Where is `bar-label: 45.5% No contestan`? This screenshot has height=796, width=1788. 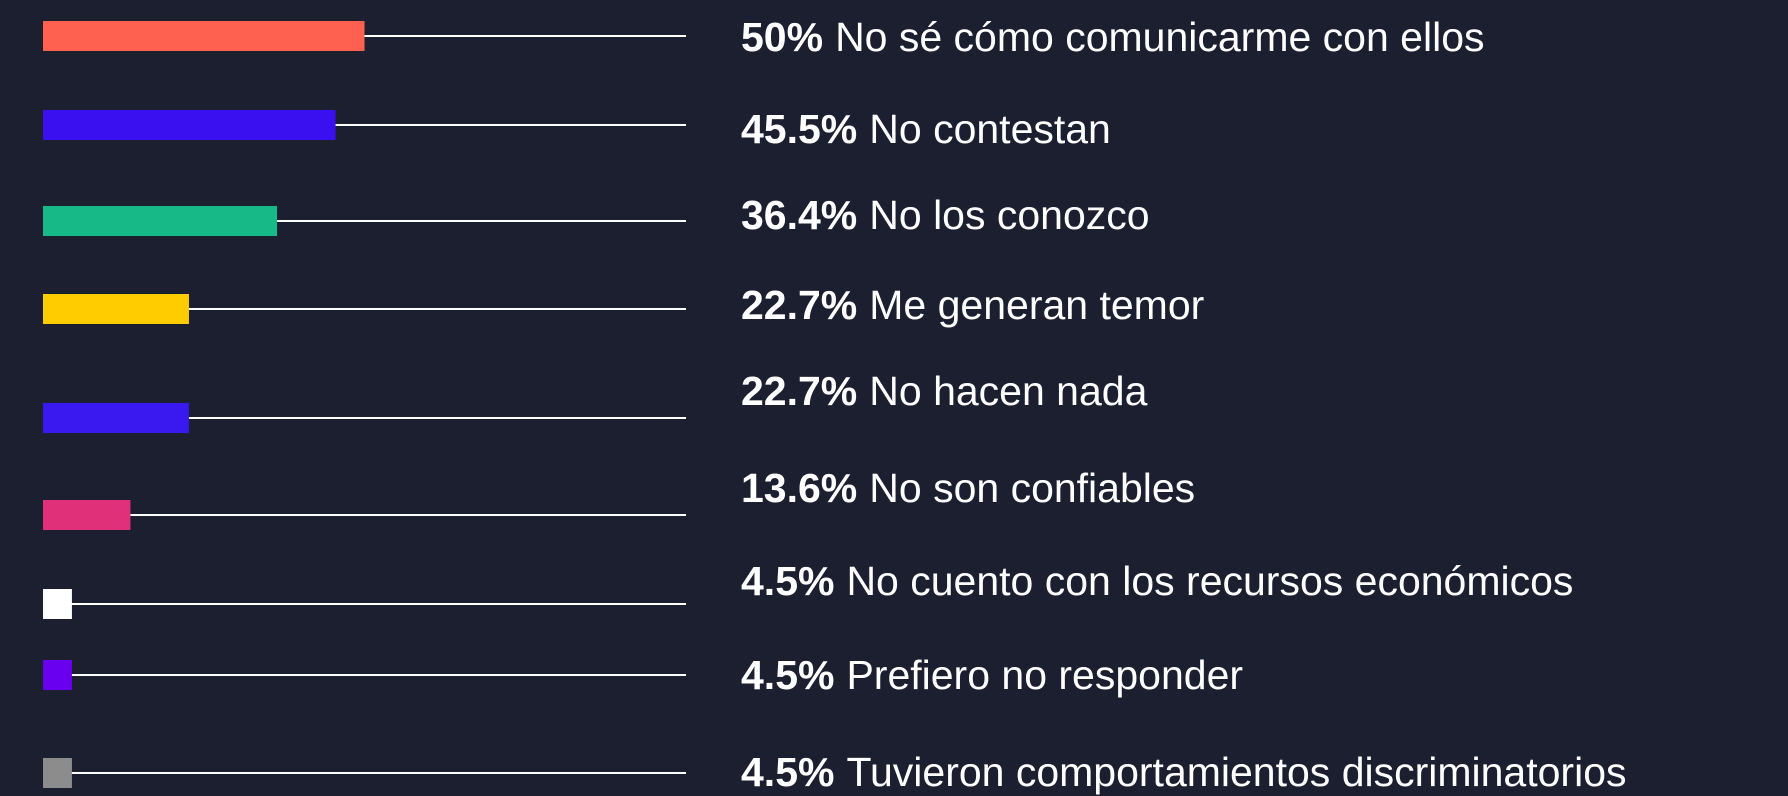 bar-label: 45.5% No contestan is located at coordinates (926, 129).